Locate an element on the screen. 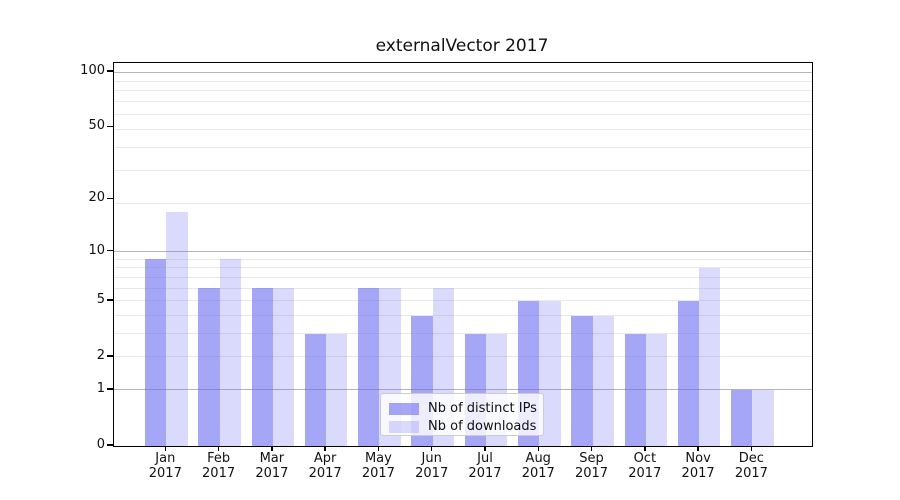 Image resolution: width=900 pixels, height=500 pixels. bar-downloads-aug is located at coordinates (550, 373).